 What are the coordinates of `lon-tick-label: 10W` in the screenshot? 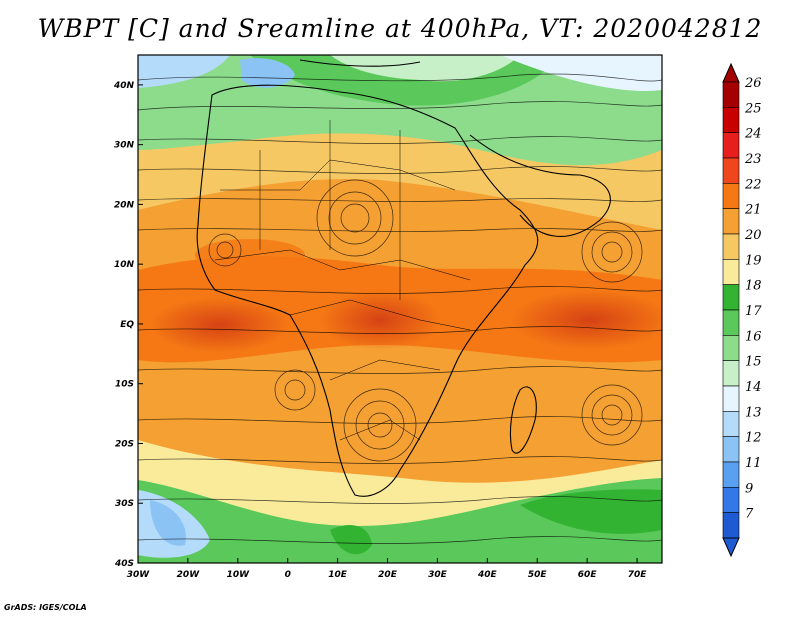 It's located at (239, 575).